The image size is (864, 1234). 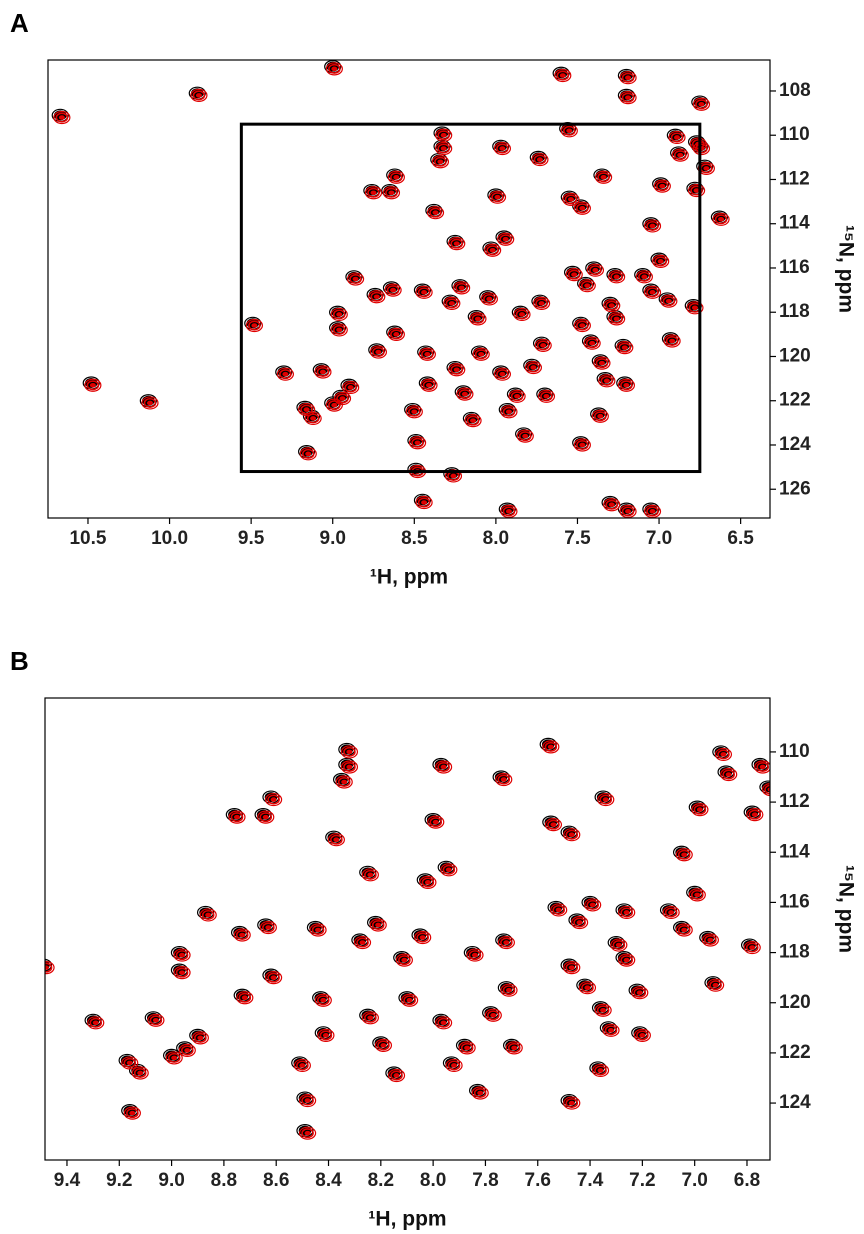 What do you see at coordinates (87, 538) in the screenshot?
I see `x-tick-label: 10.5` at bounding box center [87, 538].